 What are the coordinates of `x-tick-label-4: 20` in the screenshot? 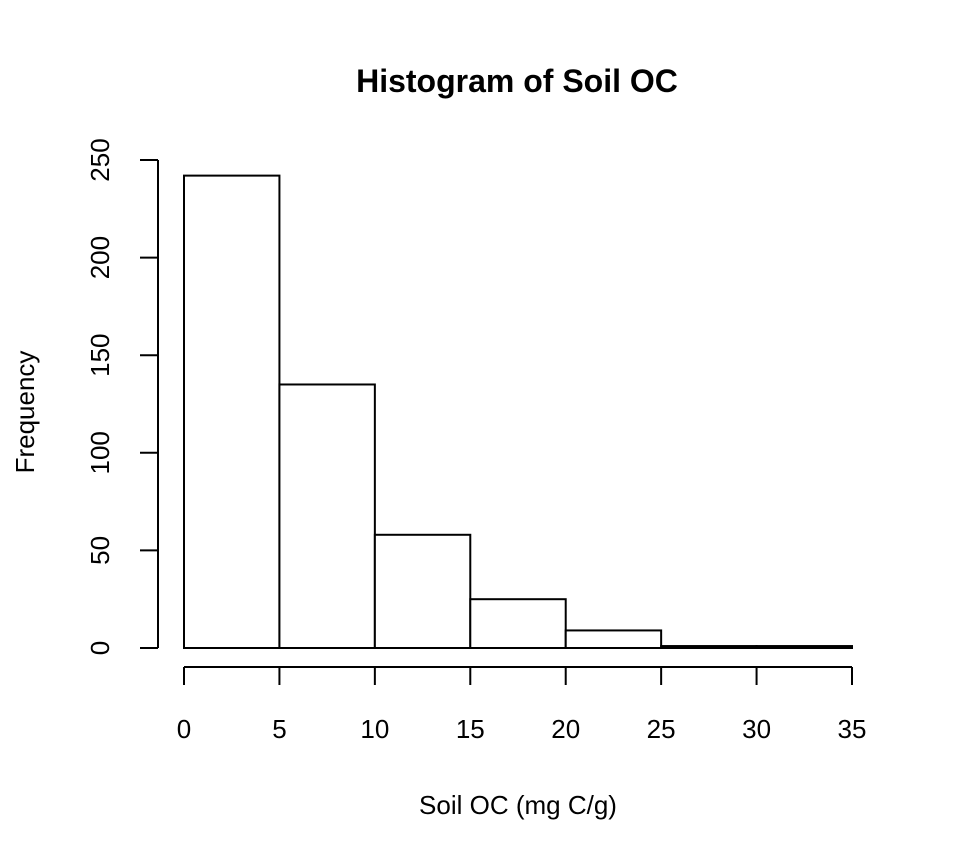 It's located at (565, 729).